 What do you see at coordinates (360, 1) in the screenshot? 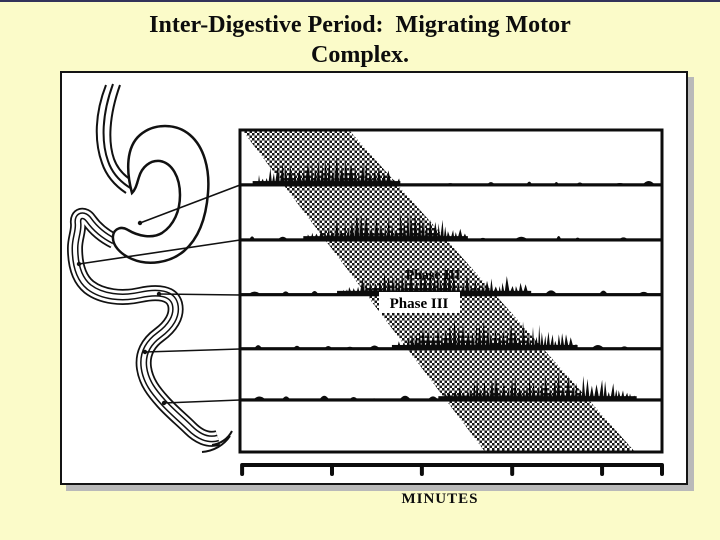
I see `slide-top-border` at bounding box center [360, 1].